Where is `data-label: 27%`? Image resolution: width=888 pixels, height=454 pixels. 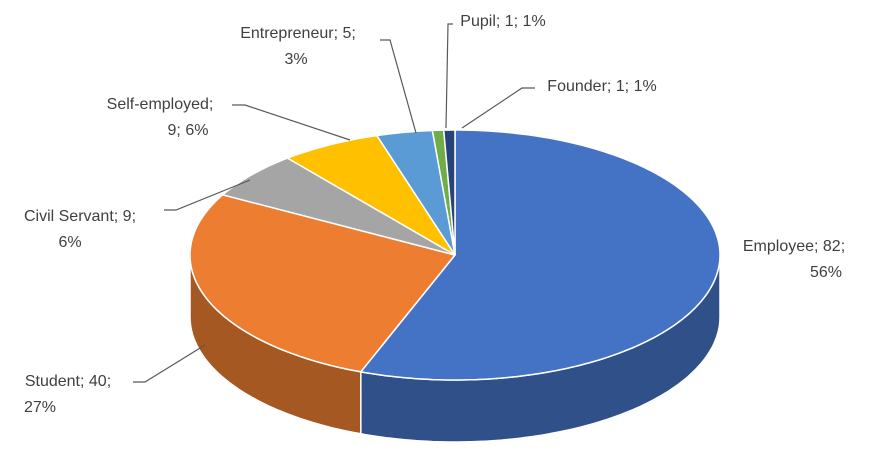
data-label: 27% is located at coordinates (40, 407).